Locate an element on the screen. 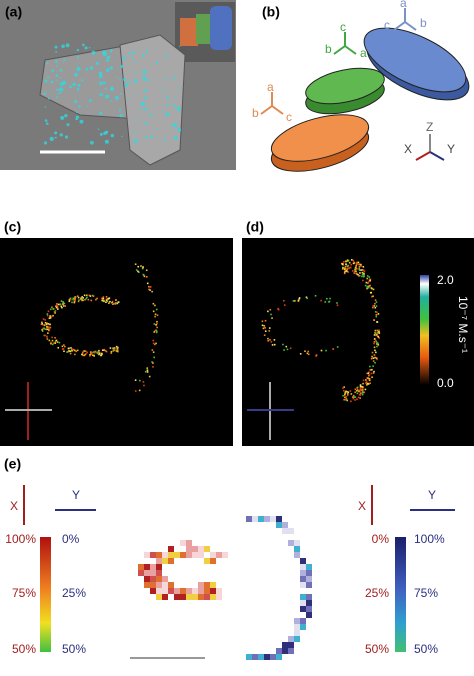 This screenshot has width=474, height=676. y-label: Y is located at coordinates (76, 495).